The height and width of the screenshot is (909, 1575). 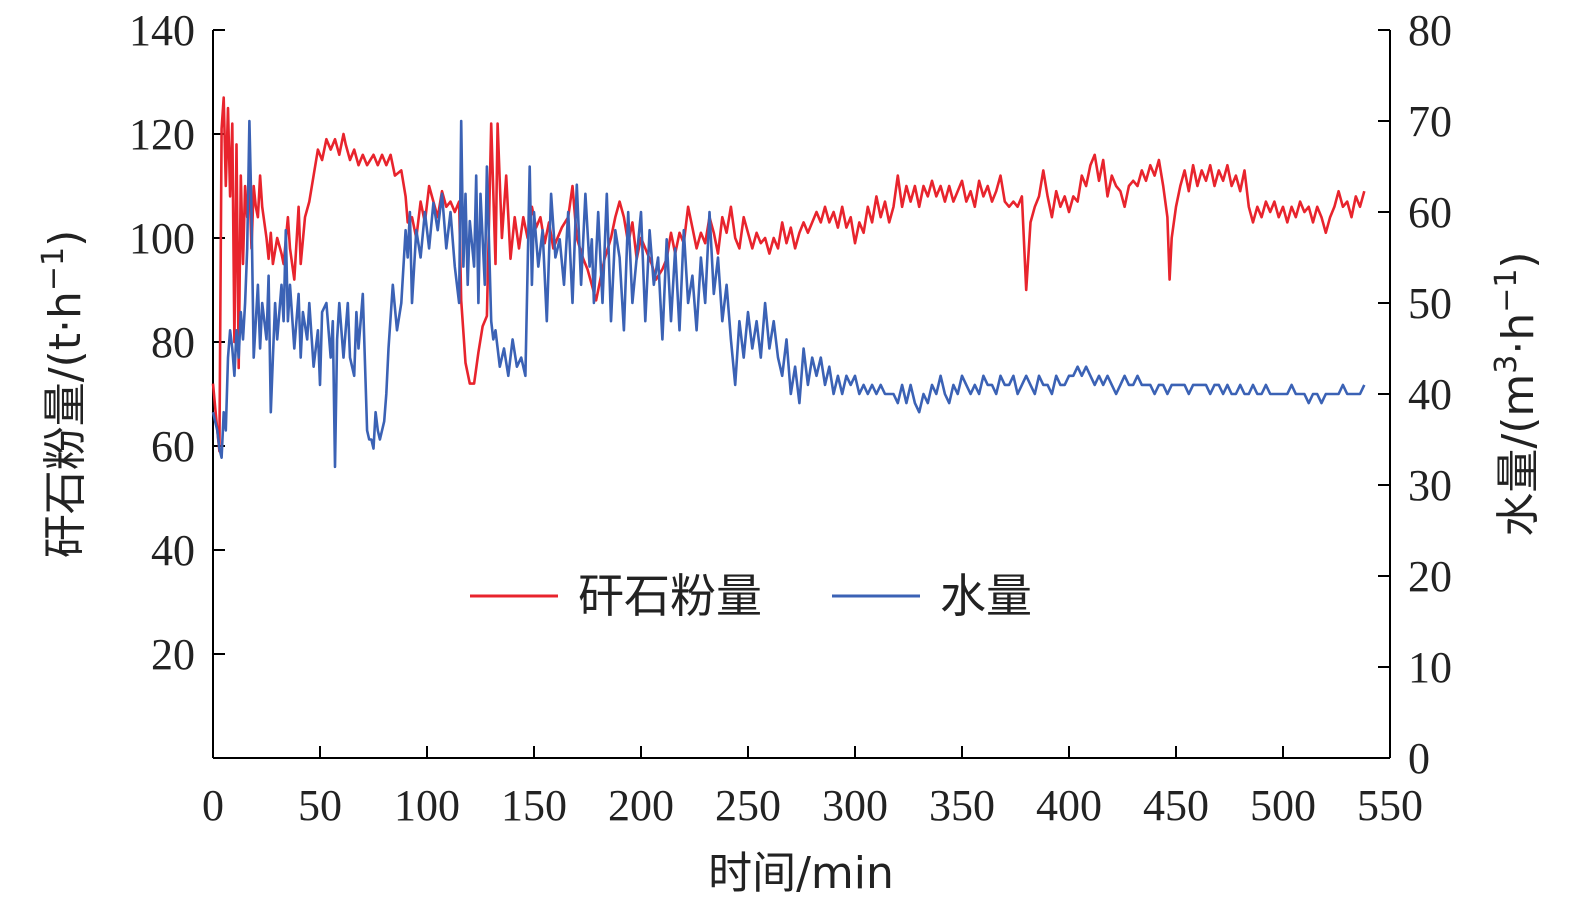 What do you see at coordinates (1430, 212) in the screenshot?
I see `y-right-tick-label: 60` at bounding box center [1430, 212].